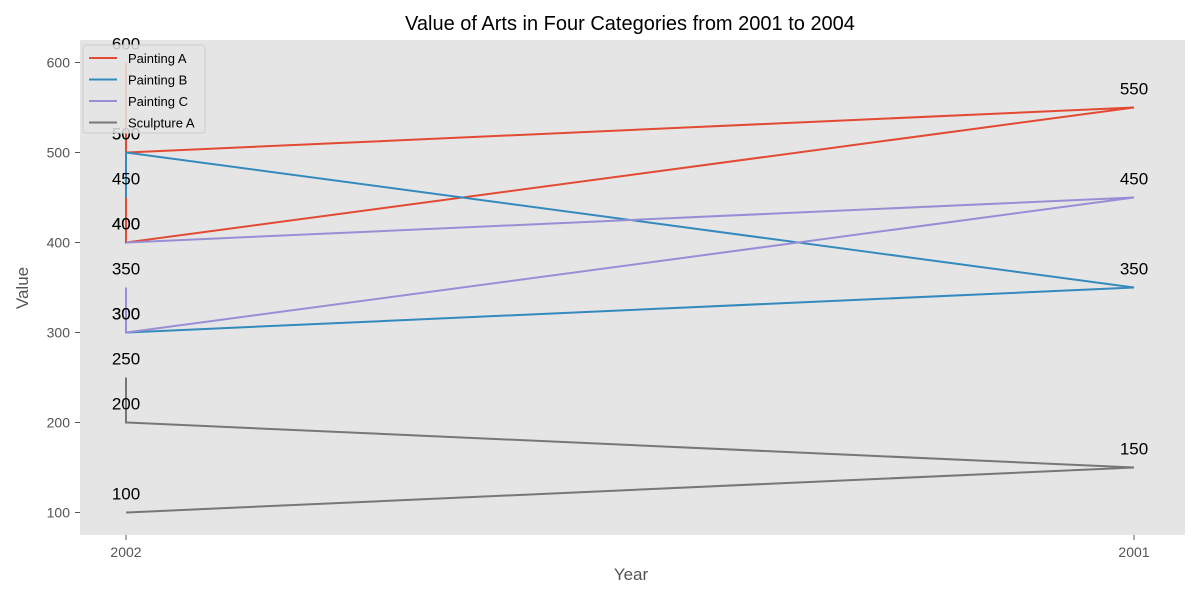 The width and height of the screenshot is (1200, 600). What do you see at coordinates (158, 101) in the screenshot?
I see `legend-label: Painting C` at bounding box center [158, 101].